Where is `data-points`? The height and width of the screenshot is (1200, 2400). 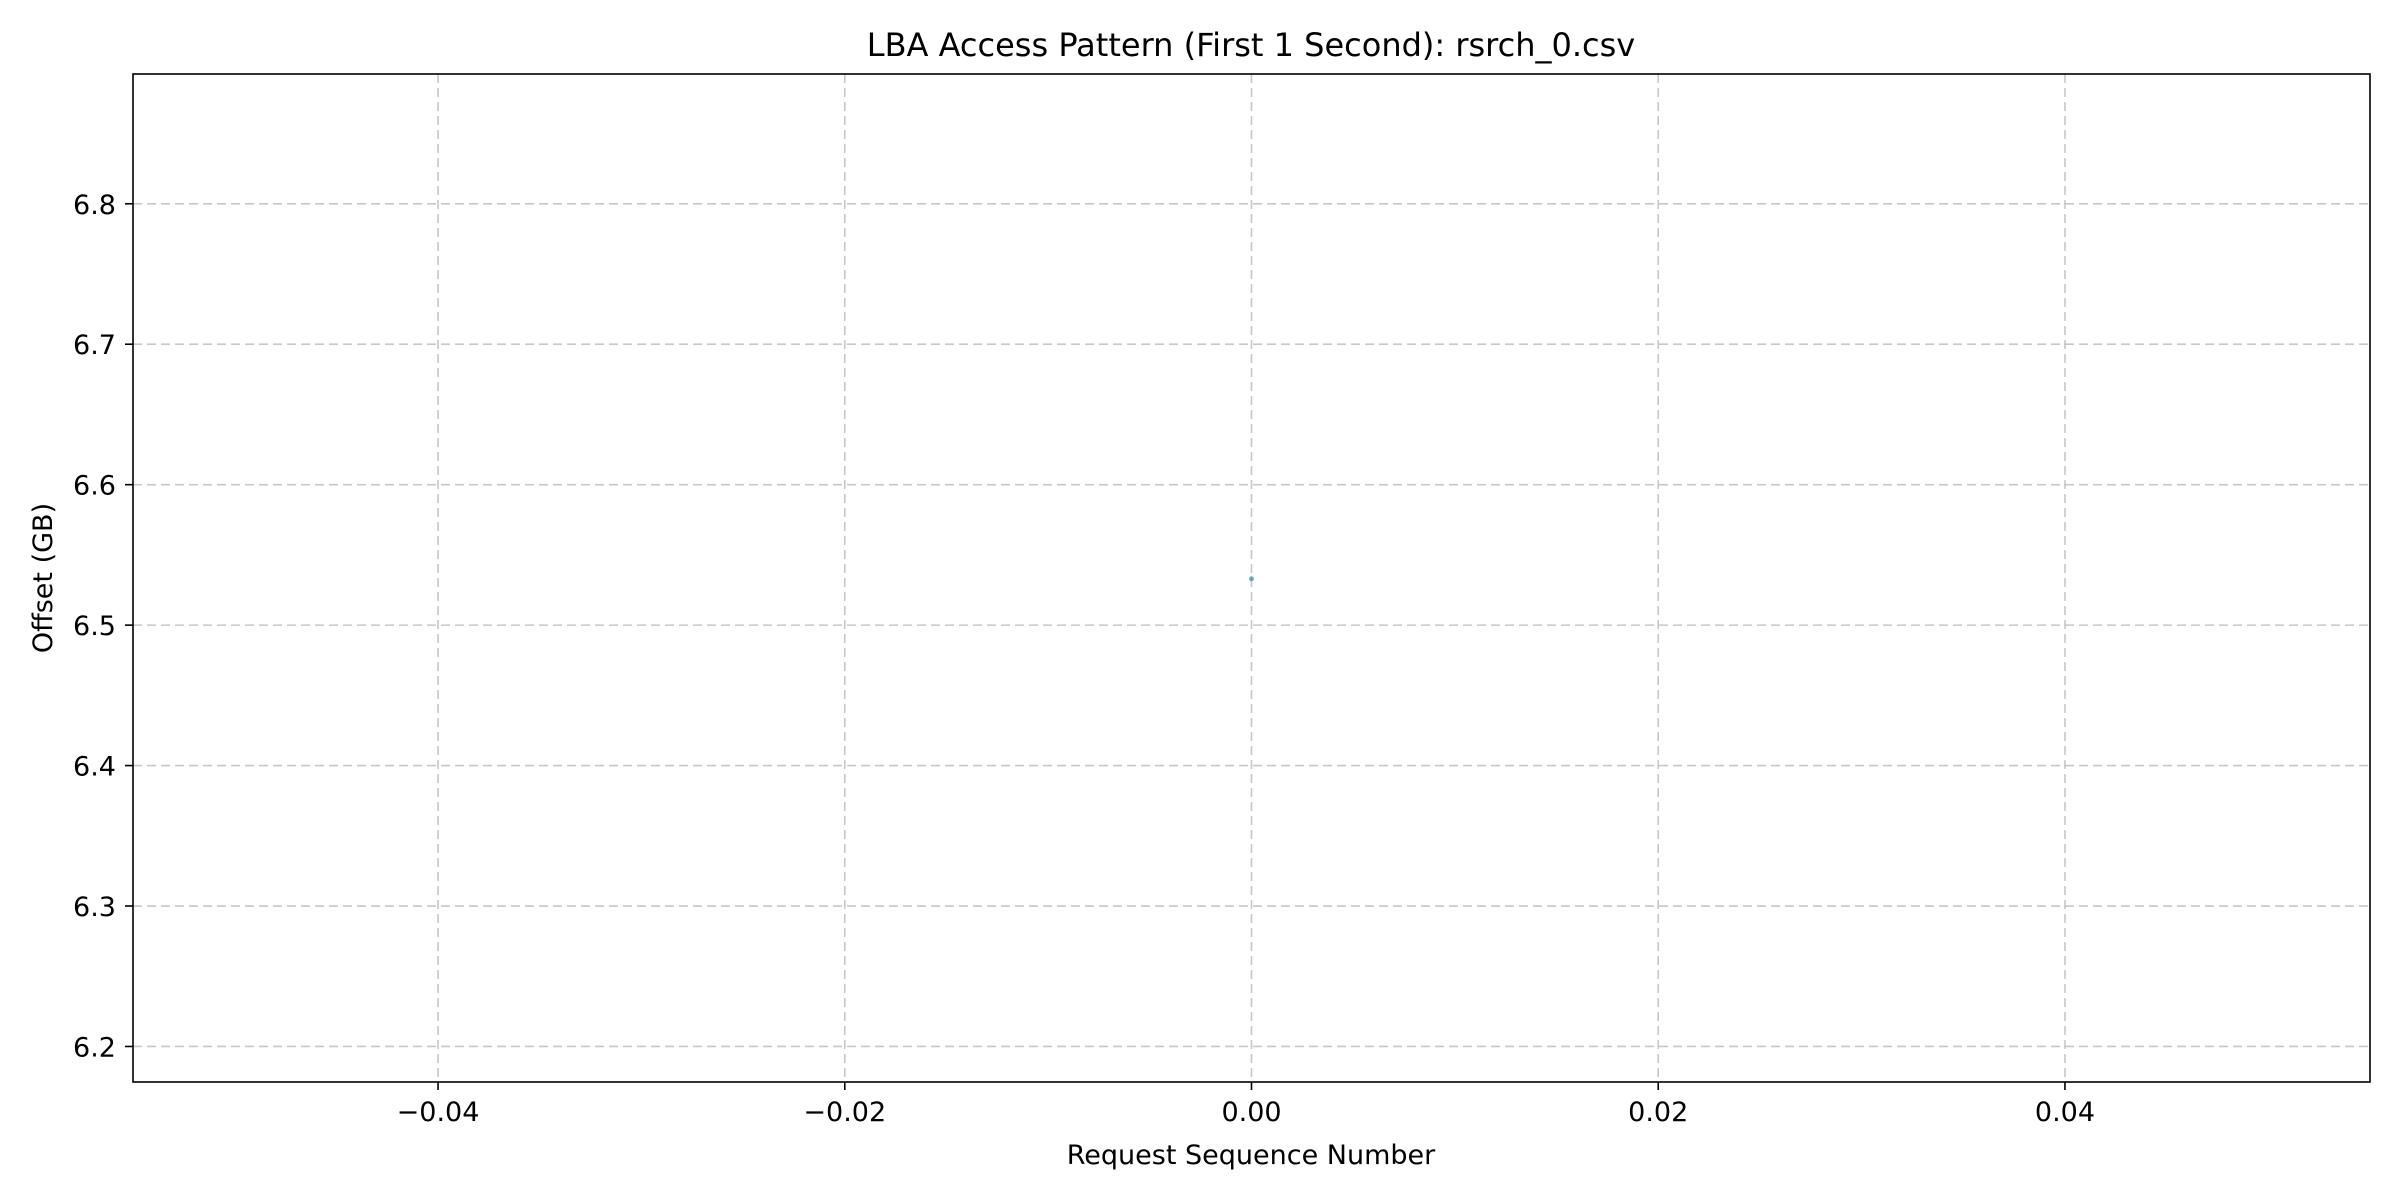
data-points is located at coordinates (1251, 579).